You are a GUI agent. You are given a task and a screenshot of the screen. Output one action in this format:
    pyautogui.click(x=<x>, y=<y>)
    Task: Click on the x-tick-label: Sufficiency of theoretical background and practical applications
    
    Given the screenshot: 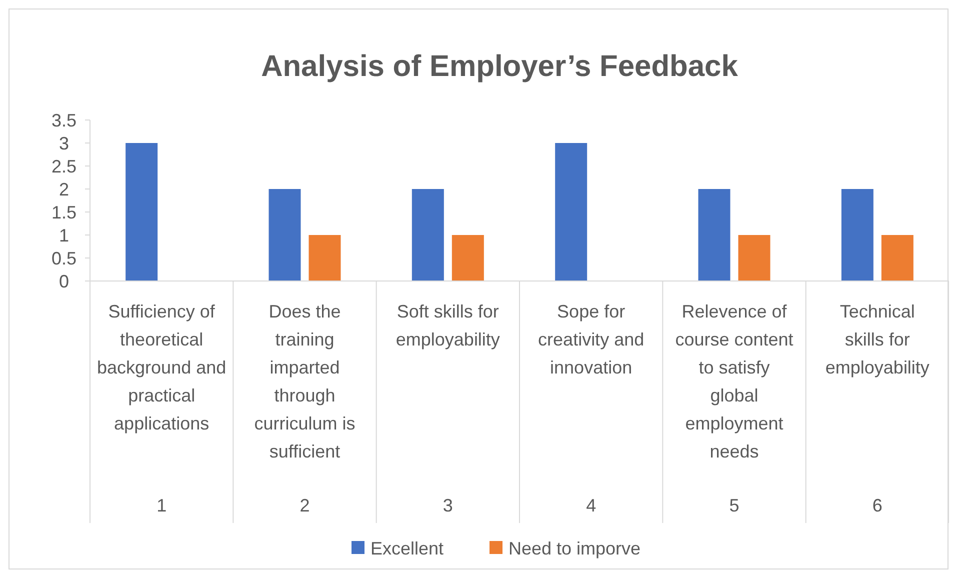 What is the action you would take?
    pyautogui.click(x=161, y=367)
    